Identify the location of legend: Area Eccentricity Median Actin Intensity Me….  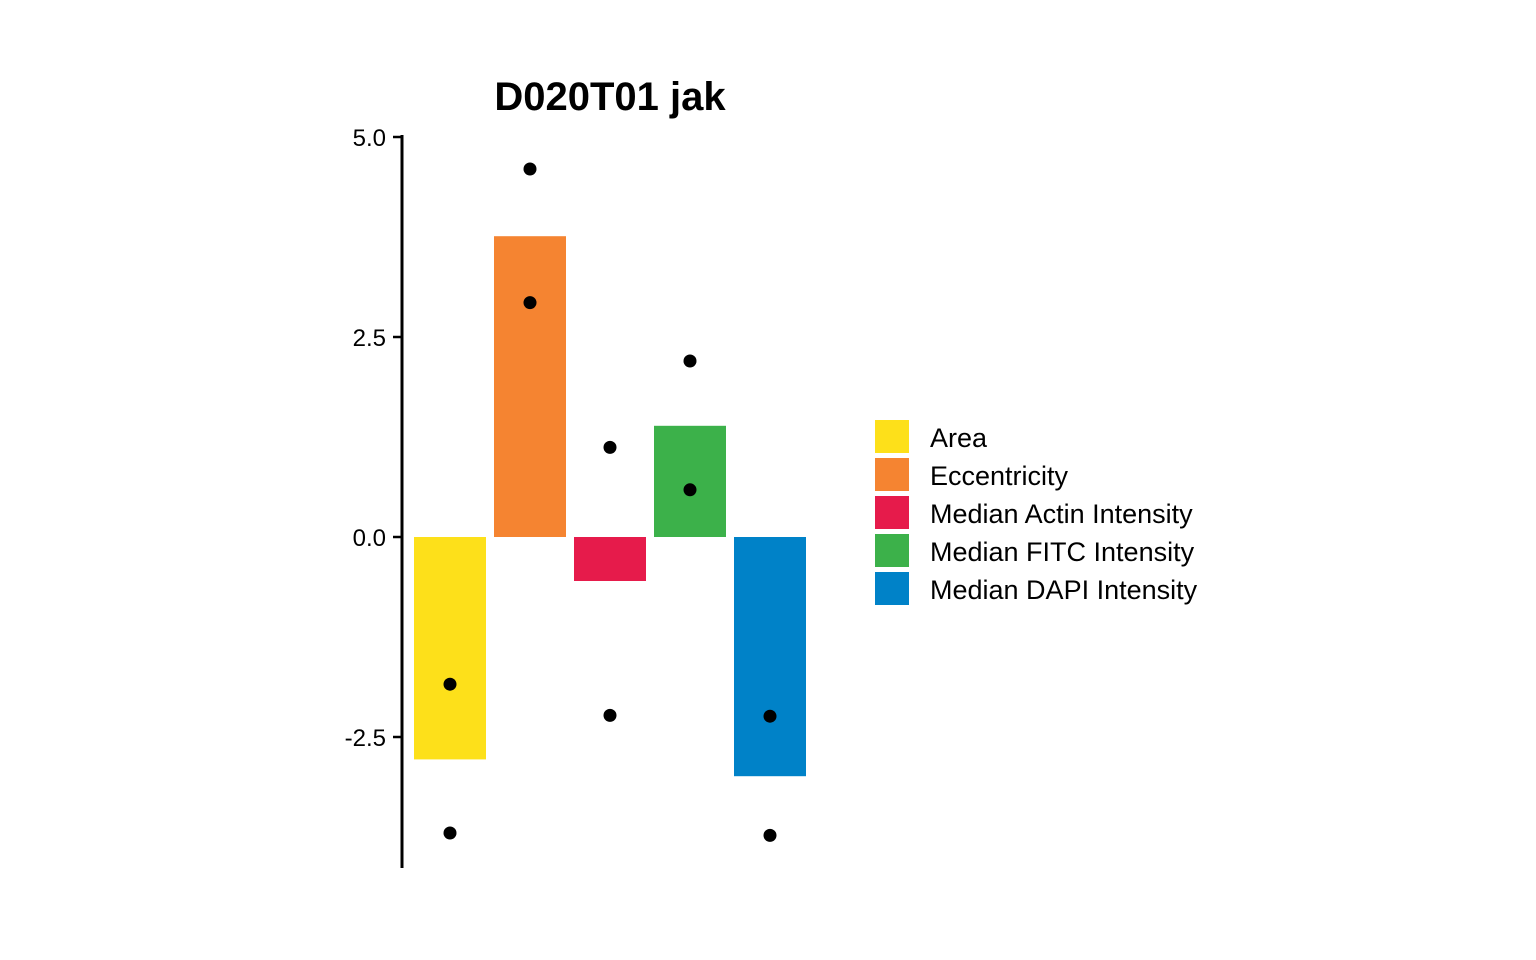
(1036, 512).